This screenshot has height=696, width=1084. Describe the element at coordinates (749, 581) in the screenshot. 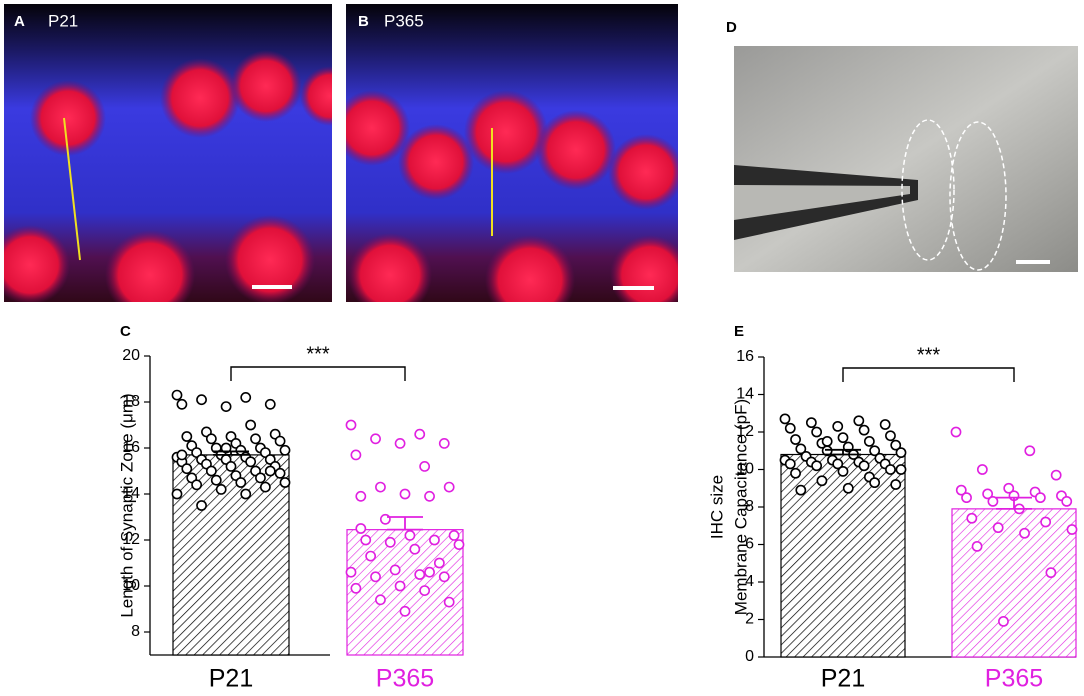

I see `y-tick-label: 4` at that location.